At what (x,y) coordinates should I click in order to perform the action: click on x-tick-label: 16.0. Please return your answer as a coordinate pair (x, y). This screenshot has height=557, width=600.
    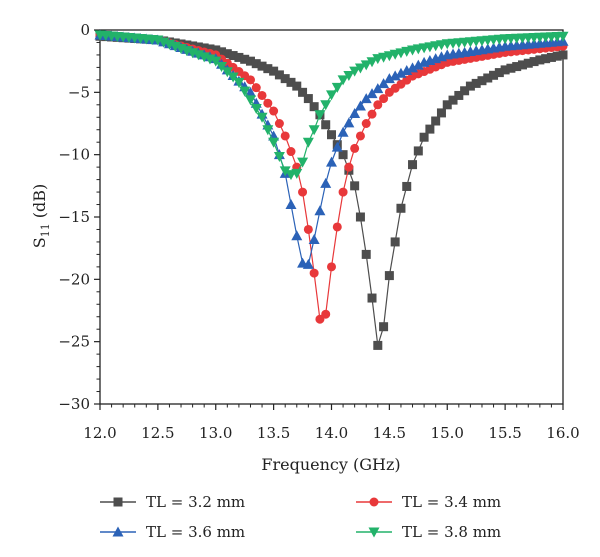
    Looking at the image, I should click on (562, 433).